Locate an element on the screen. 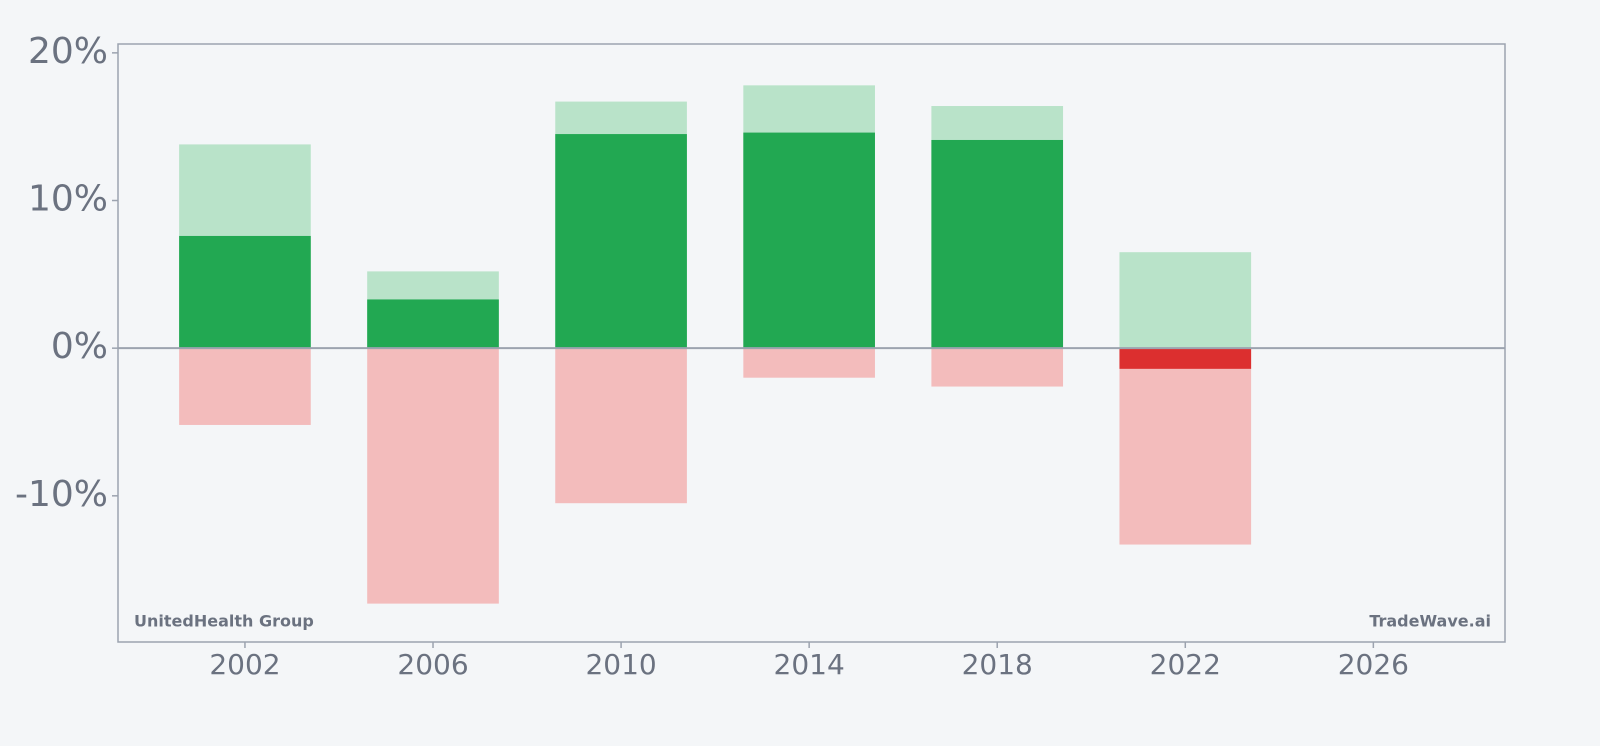 Image resolution: width=1600 pixels, height=746 pixels. y-tick-label: -10% is located at coordinates (61, 494).